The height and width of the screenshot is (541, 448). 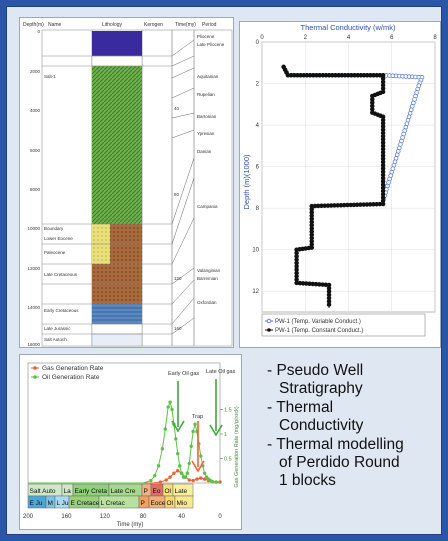 I want to click on period-4: Bartonian, so click(x=207, y=116).